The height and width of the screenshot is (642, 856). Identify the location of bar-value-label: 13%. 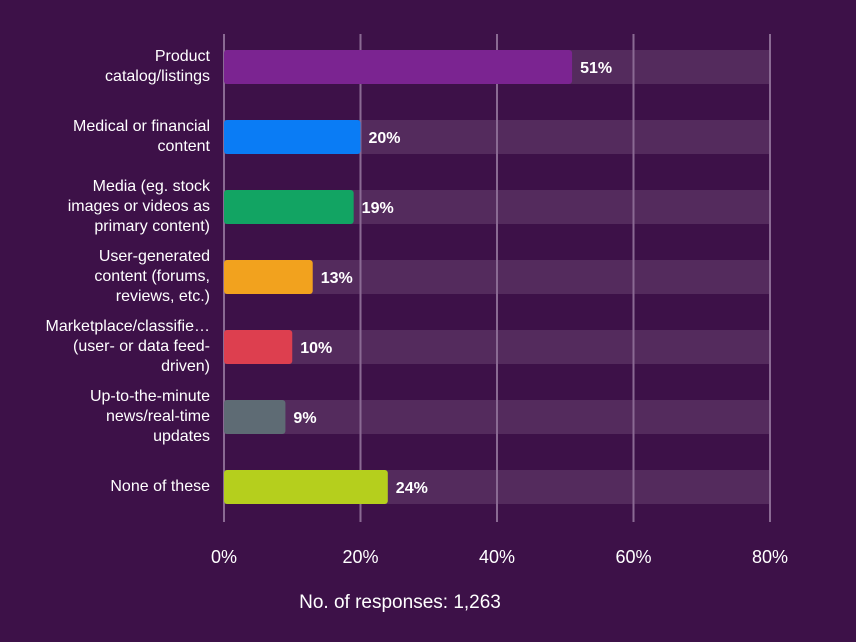
(337, 278).